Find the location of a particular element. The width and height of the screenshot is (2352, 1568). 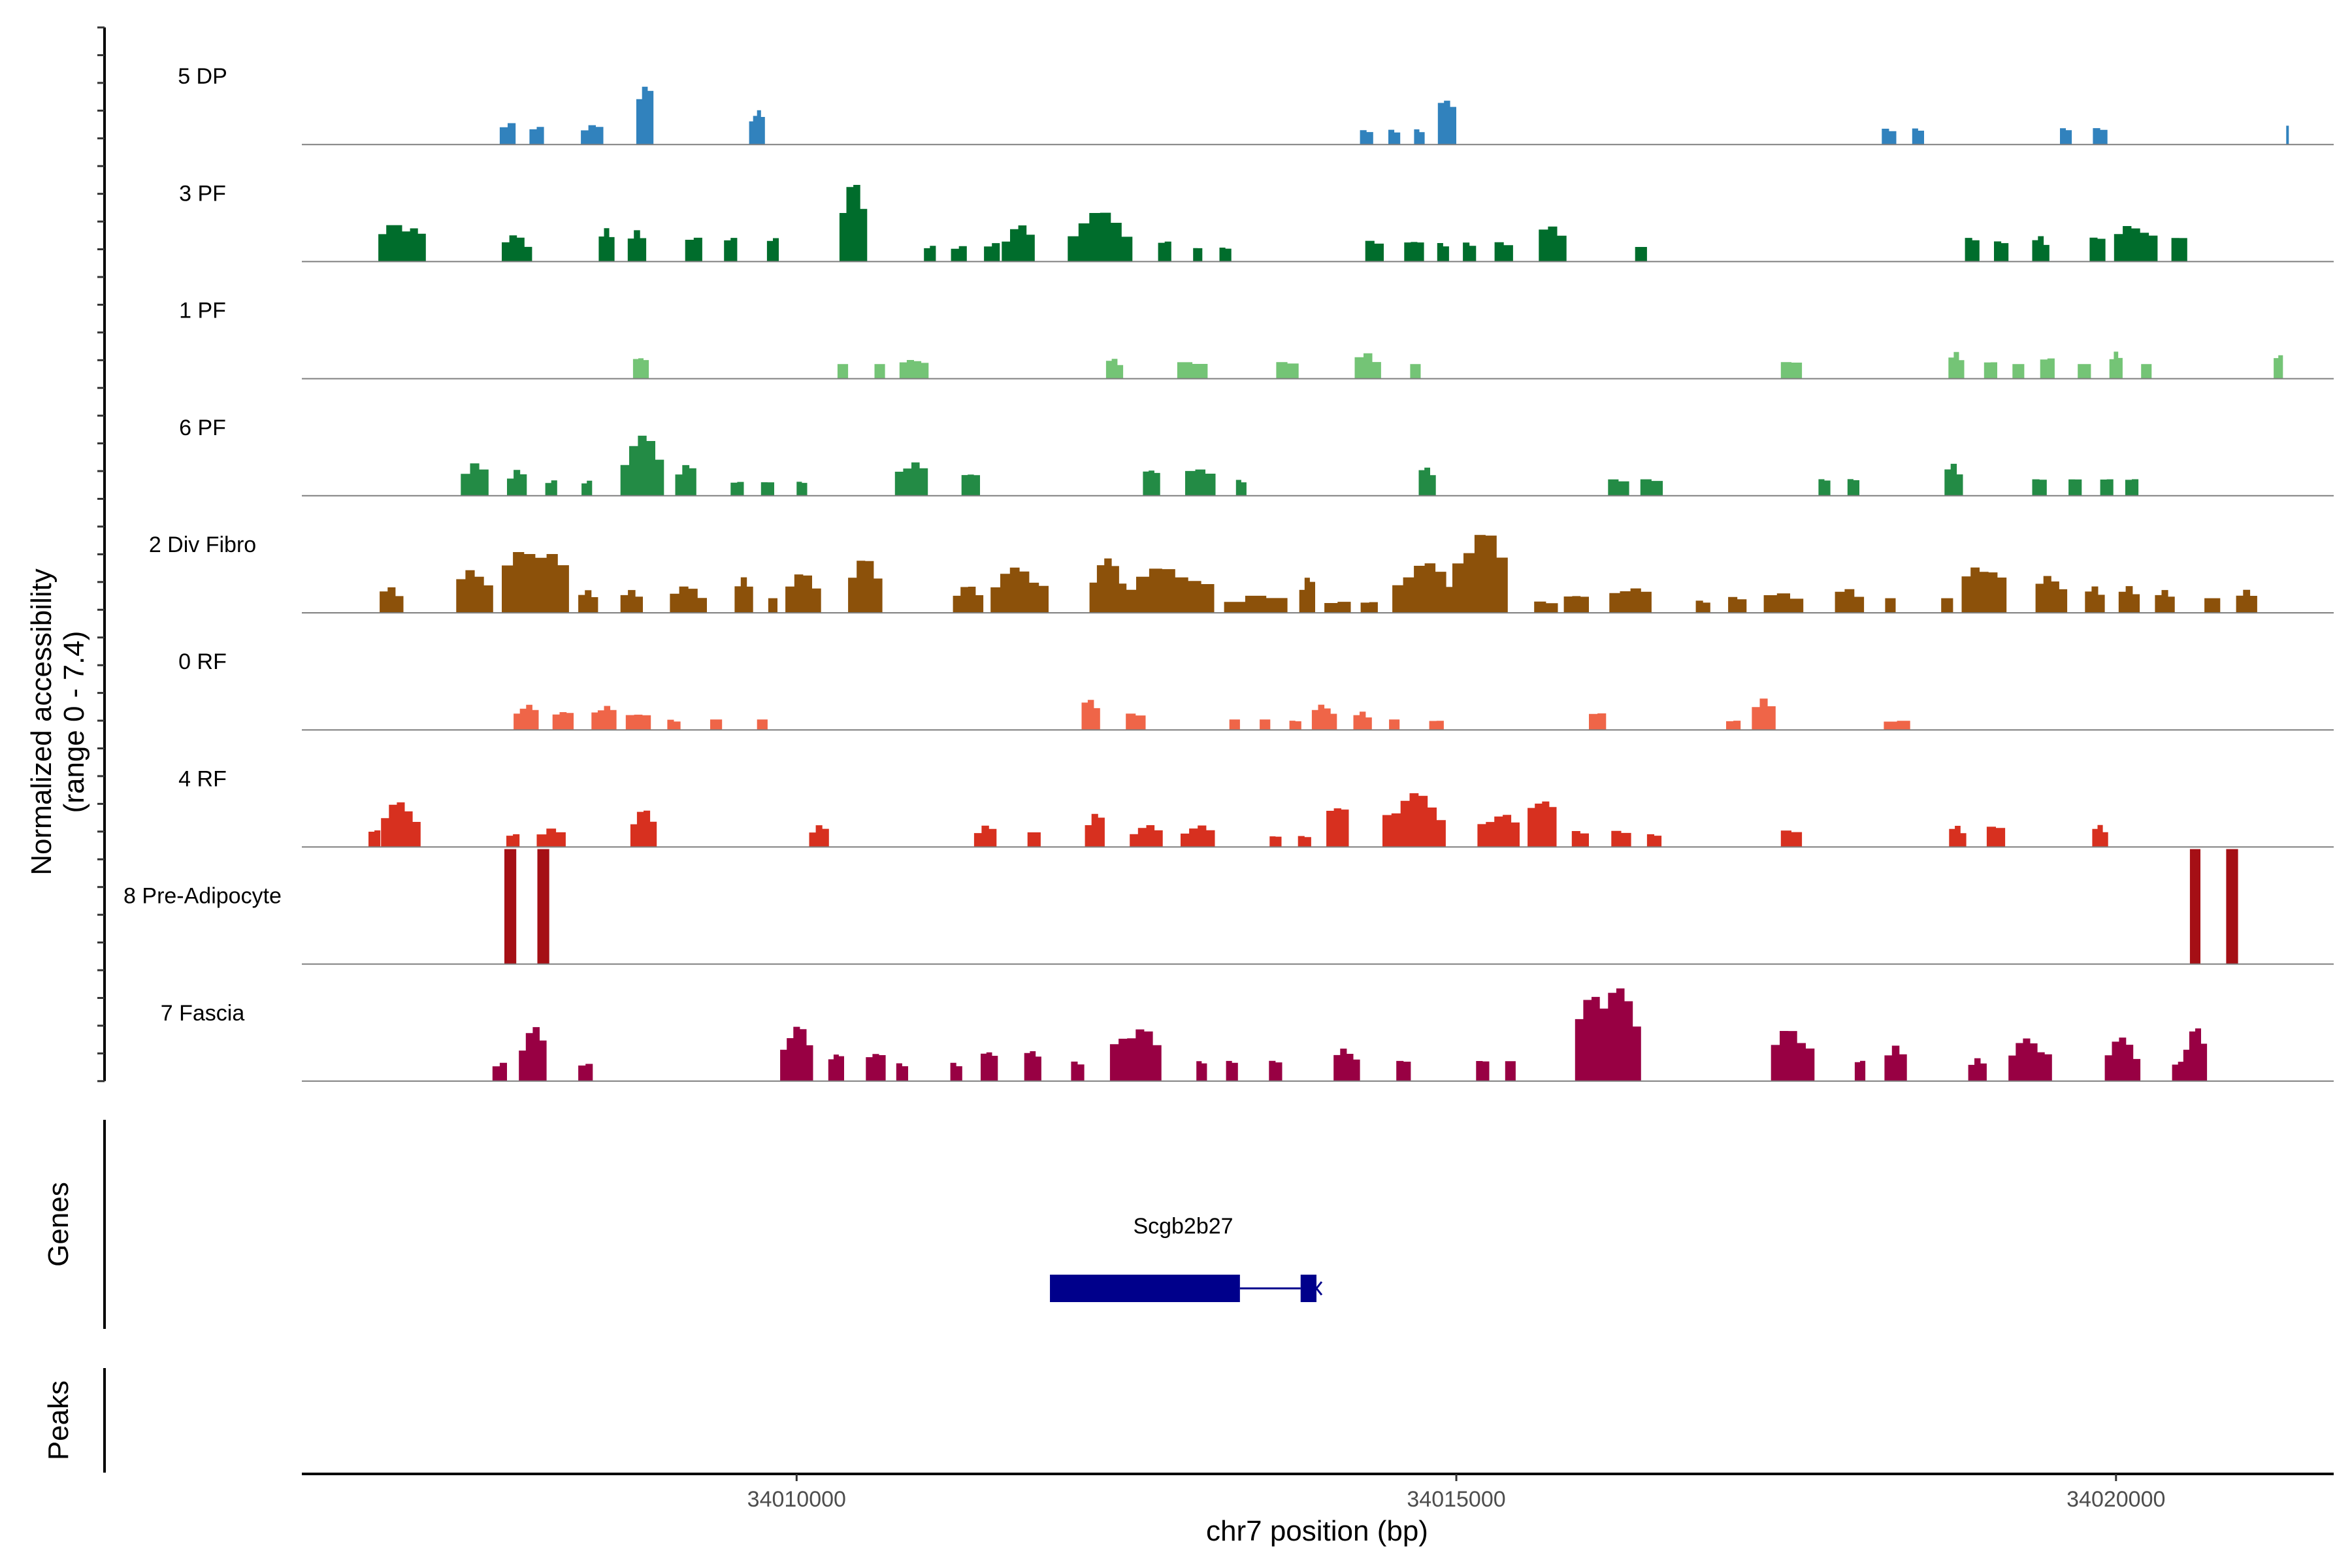

track-y-axis is located at coordinates (101, 554).